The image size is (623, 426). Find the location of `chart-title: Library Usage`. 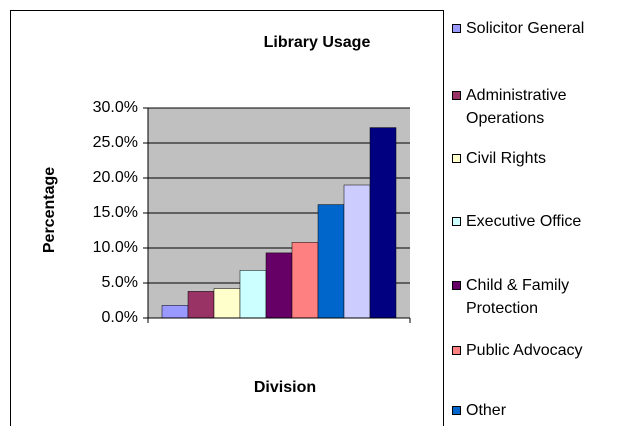

chart-title: Library Usage is located at coordinates (317, 42).